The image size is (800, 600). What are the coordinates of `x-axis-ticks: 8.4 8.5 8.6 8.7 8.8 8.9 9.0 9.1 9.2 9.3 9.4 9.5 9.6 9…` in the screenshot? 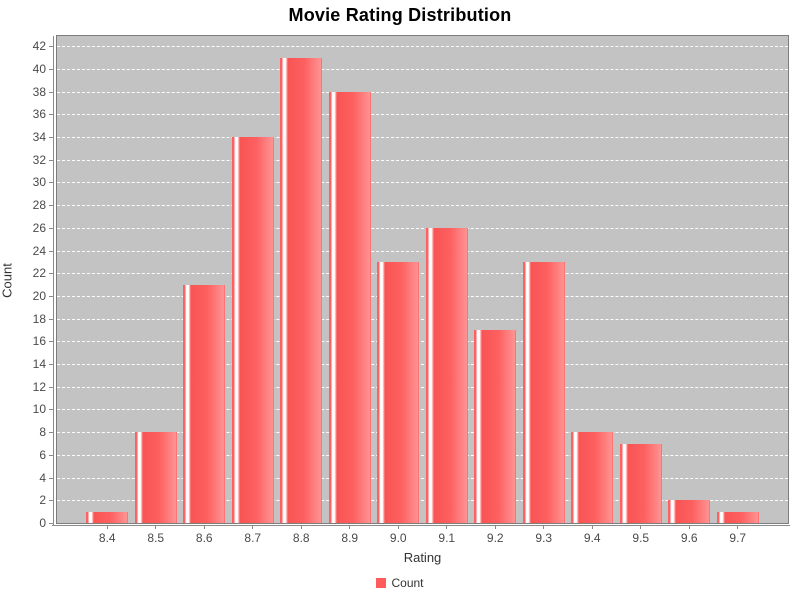 It's located at (422, 535).